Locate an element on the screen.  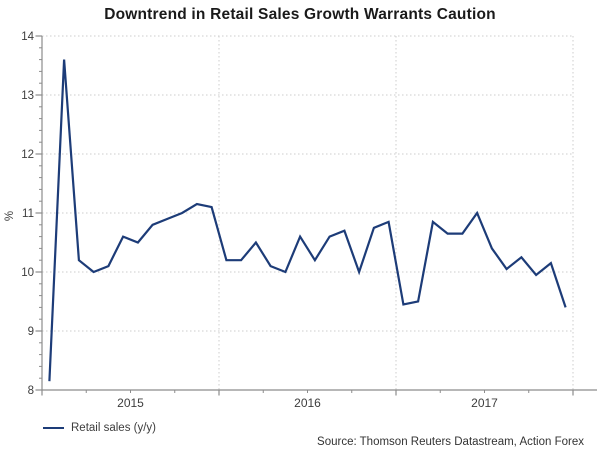
y-axis-unit-label: % is located at coordinates (10, 216).